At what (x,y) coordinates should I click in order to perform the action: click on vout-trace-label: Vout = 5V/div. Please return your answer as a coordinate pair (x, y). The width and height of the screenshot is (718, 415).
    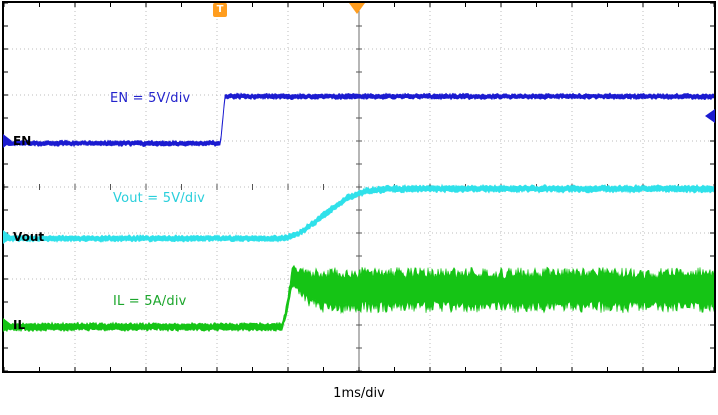
    Looking at the image, I should click on (159, 198).